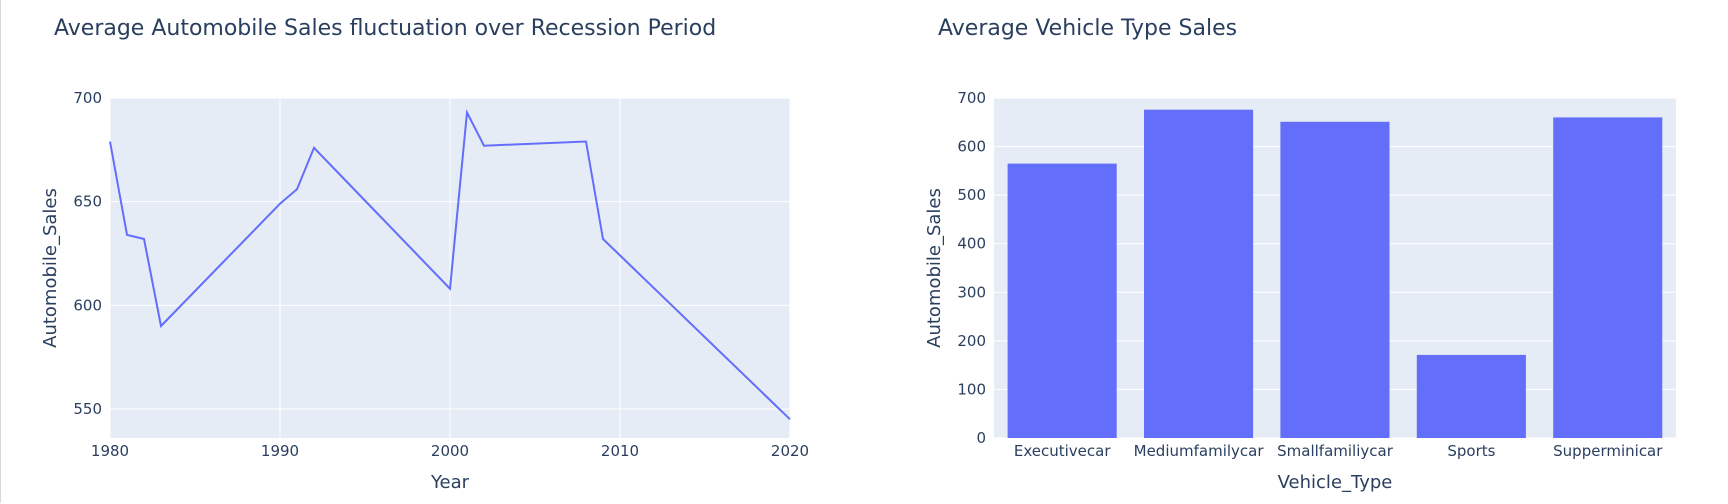  Describe the element at coordinates (1062, 300) in the screenshot. I see `bar-executivecar` at that location.